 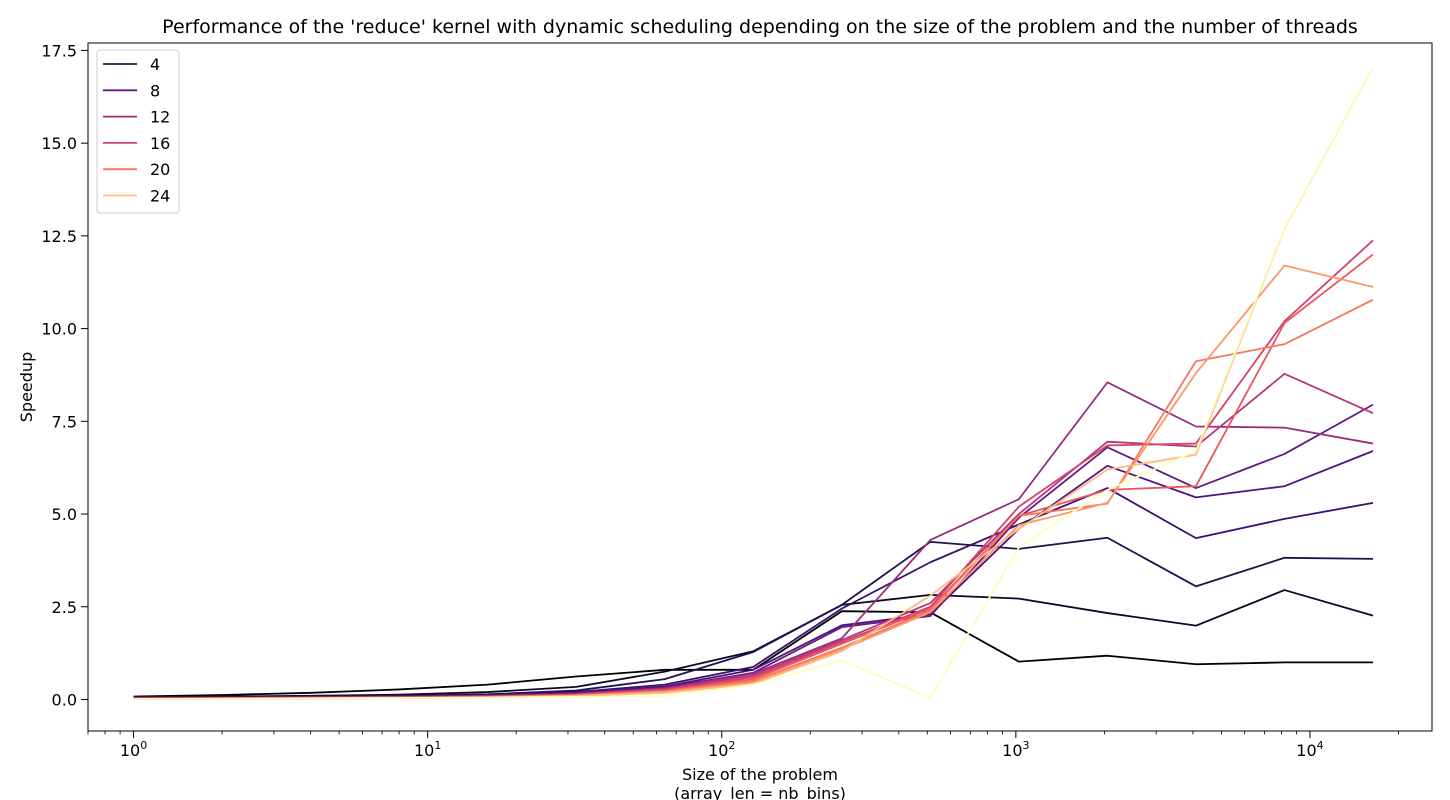 I want to click on x-axis-ticks: 10⁰ 10¹ 10² 10³ 10⁴, so click(x=743, y=745).